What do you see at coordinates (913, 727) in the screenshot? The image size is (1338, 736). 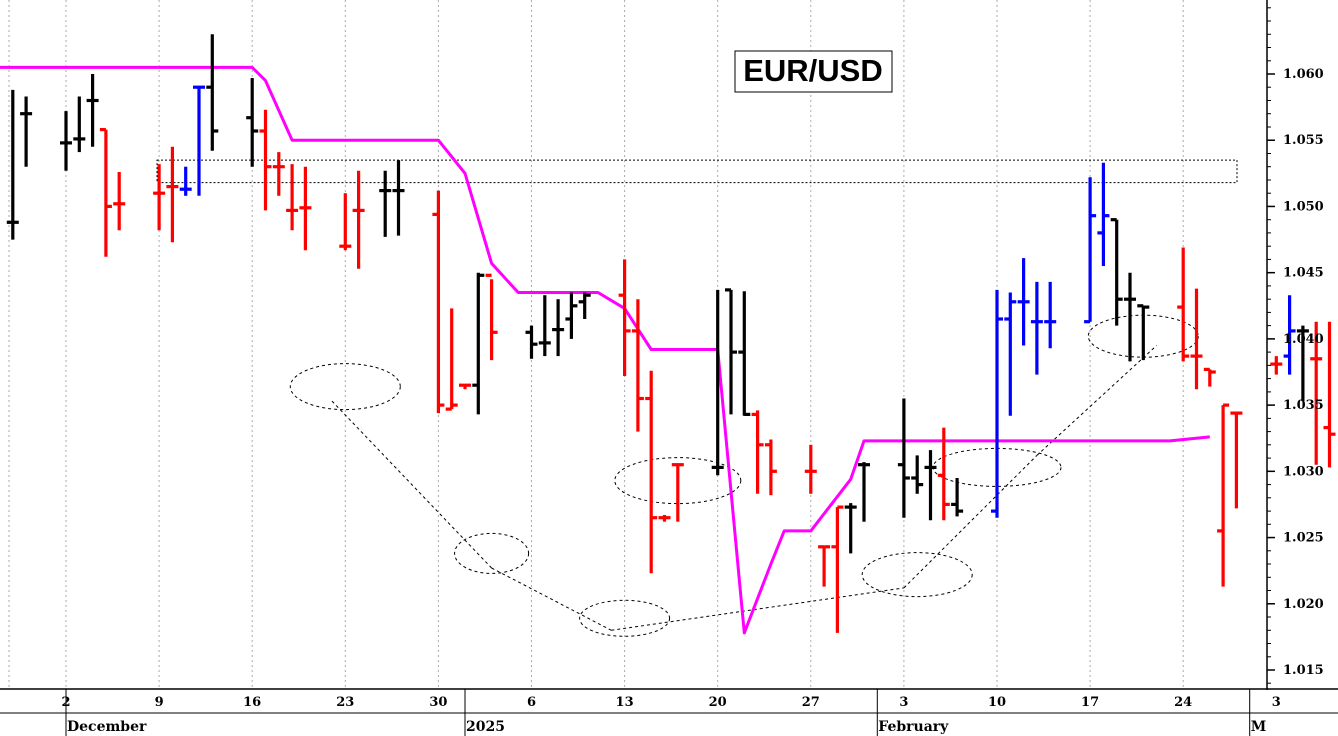 I see `x-month-label: February` at bounding box center [913, 727].